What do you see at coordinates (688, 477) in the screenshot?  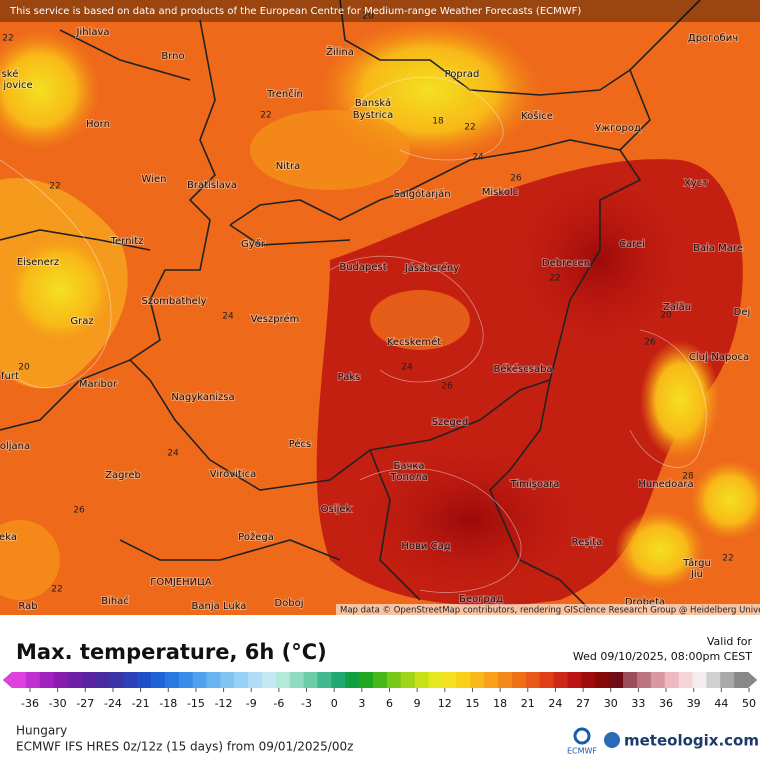 I see `contour-label: 28` at bounding box center [688, 477].